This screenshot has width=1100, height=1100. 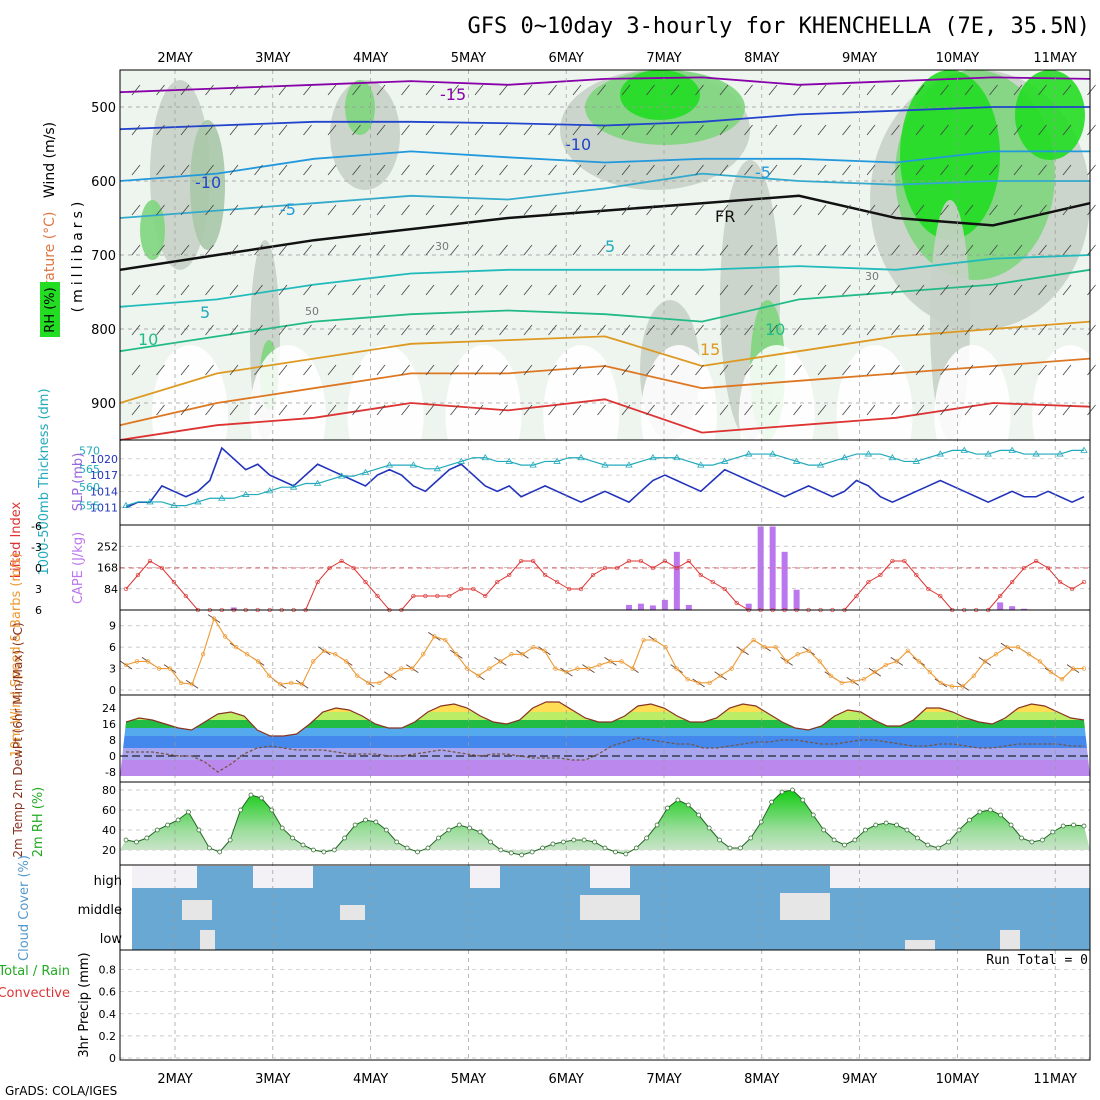 What do you see at coordinates (370, 1079) in the screenshot?
I see `date-label-bottom-4MAY: 4MAY` at bounding box center [370, 1079].